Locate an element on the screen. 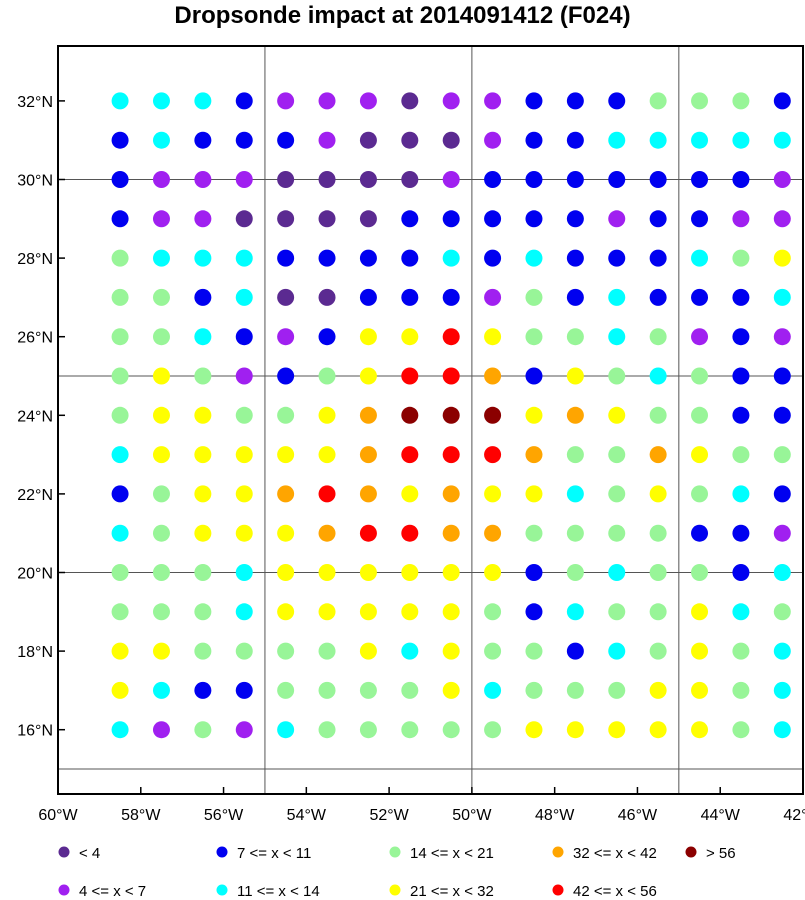  legend-label: > 56 is located at coordinates (721, 853).